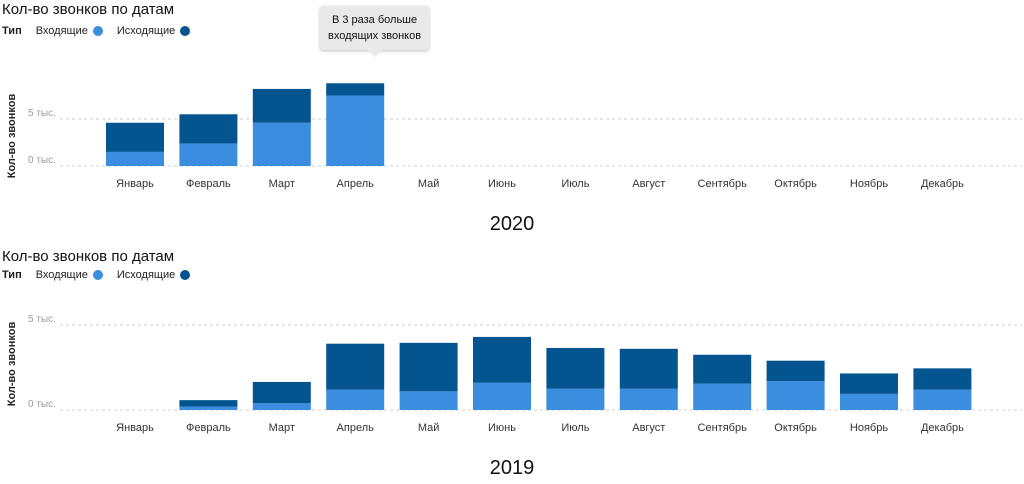 The width and height of the screenshot is (1024, 484). I want to click on year-label: 2020, so click(512, 224).